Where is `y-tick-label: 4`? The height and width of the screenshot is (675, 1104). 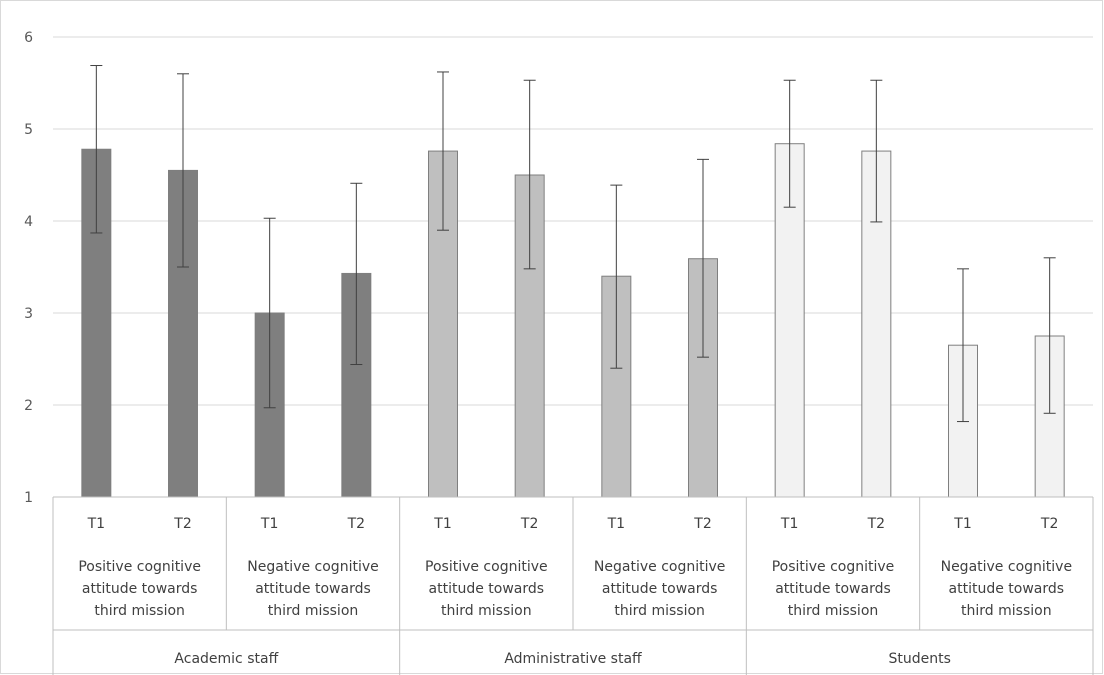 y-tick-label: 4 is located at coordinates (28, 222).